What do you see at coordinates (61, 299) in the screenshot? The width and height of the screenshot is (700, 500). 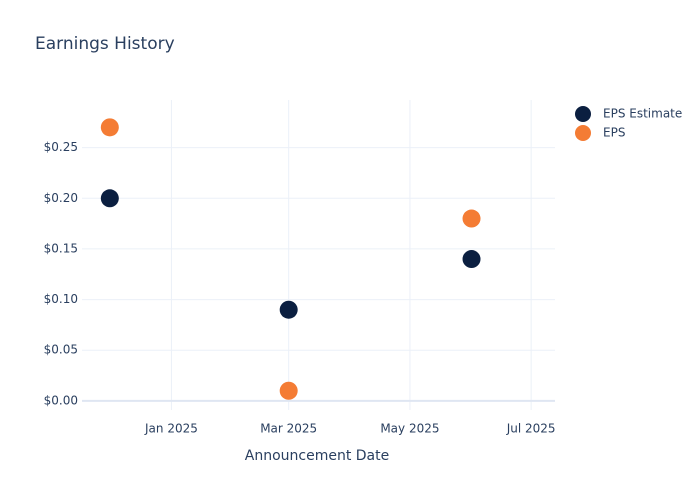 I see `y-tick-label: $0.10` at bounding box center [61, 299].